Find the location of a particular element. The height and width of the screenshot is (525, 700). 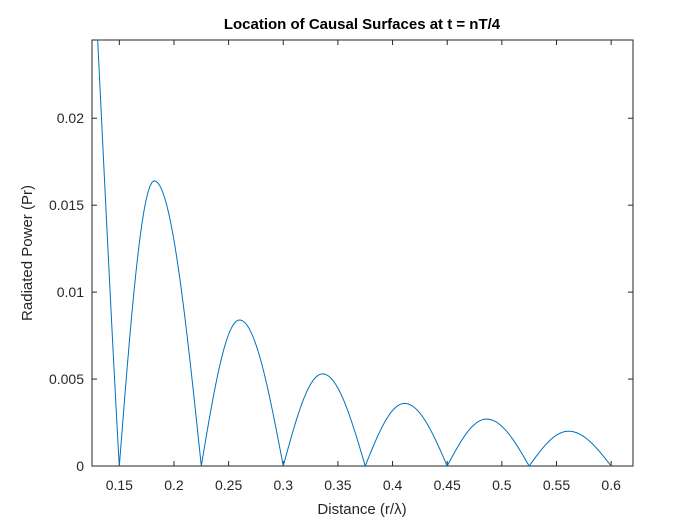

y-tick-label: 0.01 is located at coordinates (70, 292).